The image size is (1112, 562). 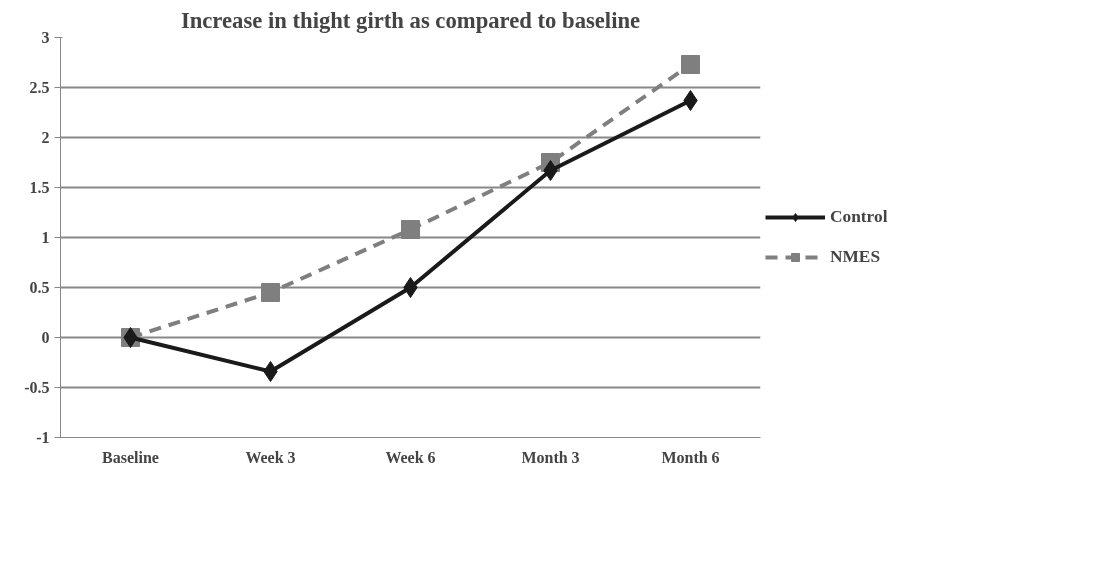 I want to click on y-tick-label: 2, so click(x=45, y=137).